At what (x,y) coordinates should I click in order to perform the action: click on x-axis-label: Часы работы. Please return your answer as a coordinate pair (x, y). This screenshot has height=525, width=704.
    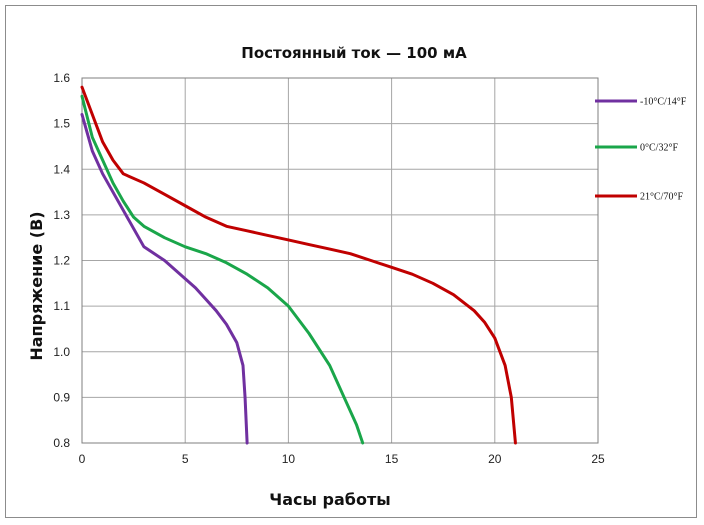
    Looking at the image, I should click on (329, 499).